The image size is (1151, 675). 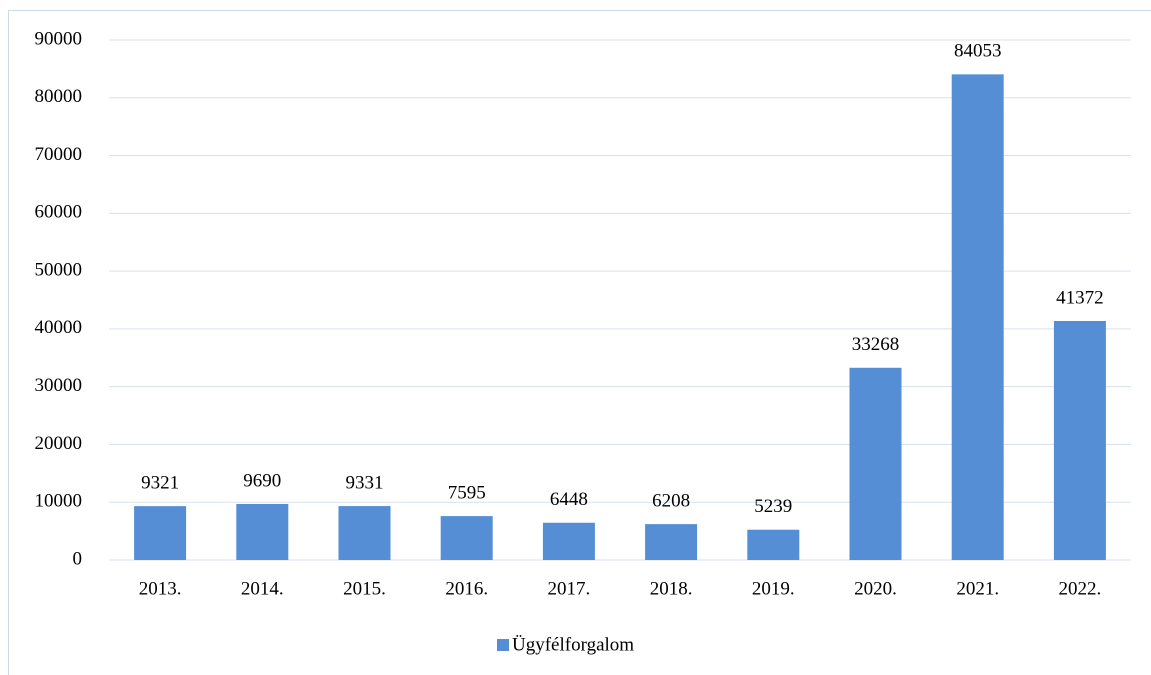 What do you see at coordinates (978, 51) in the screenshot?
I see `data-label: 84053` at bounding box center [978, 51].